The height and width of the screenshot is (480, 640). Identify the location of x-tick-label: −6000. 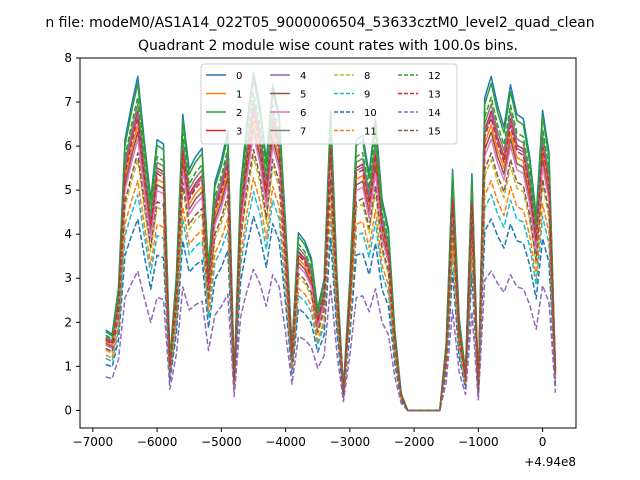
(157, 442).